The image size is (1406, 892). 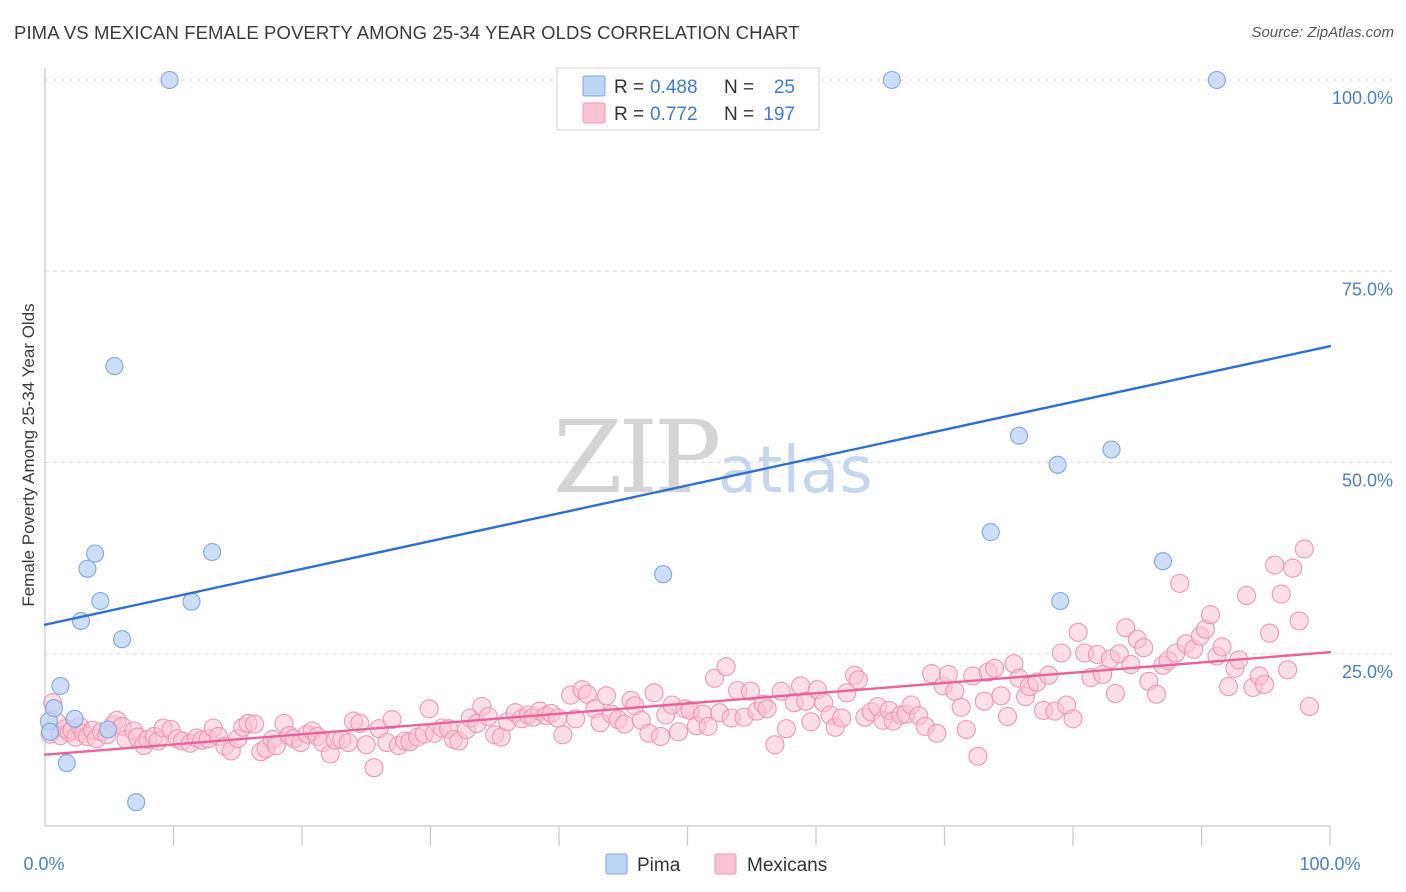 I want to click on bottom-legend-swatch-pima, so click(x=616, y=864).